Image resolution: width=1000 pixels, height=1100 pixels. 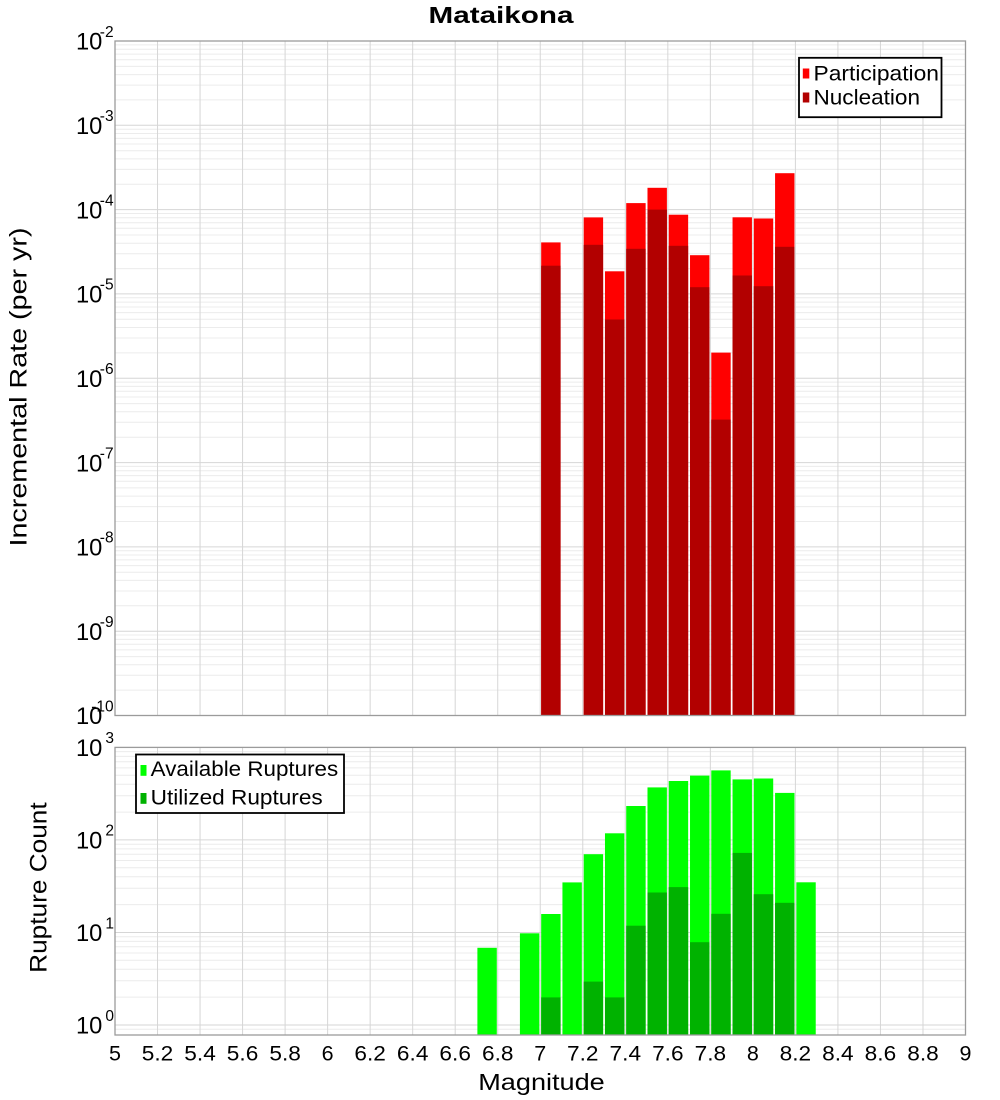 I want to click on svg-text: Available Ruptures, so click(x=244, y=769).